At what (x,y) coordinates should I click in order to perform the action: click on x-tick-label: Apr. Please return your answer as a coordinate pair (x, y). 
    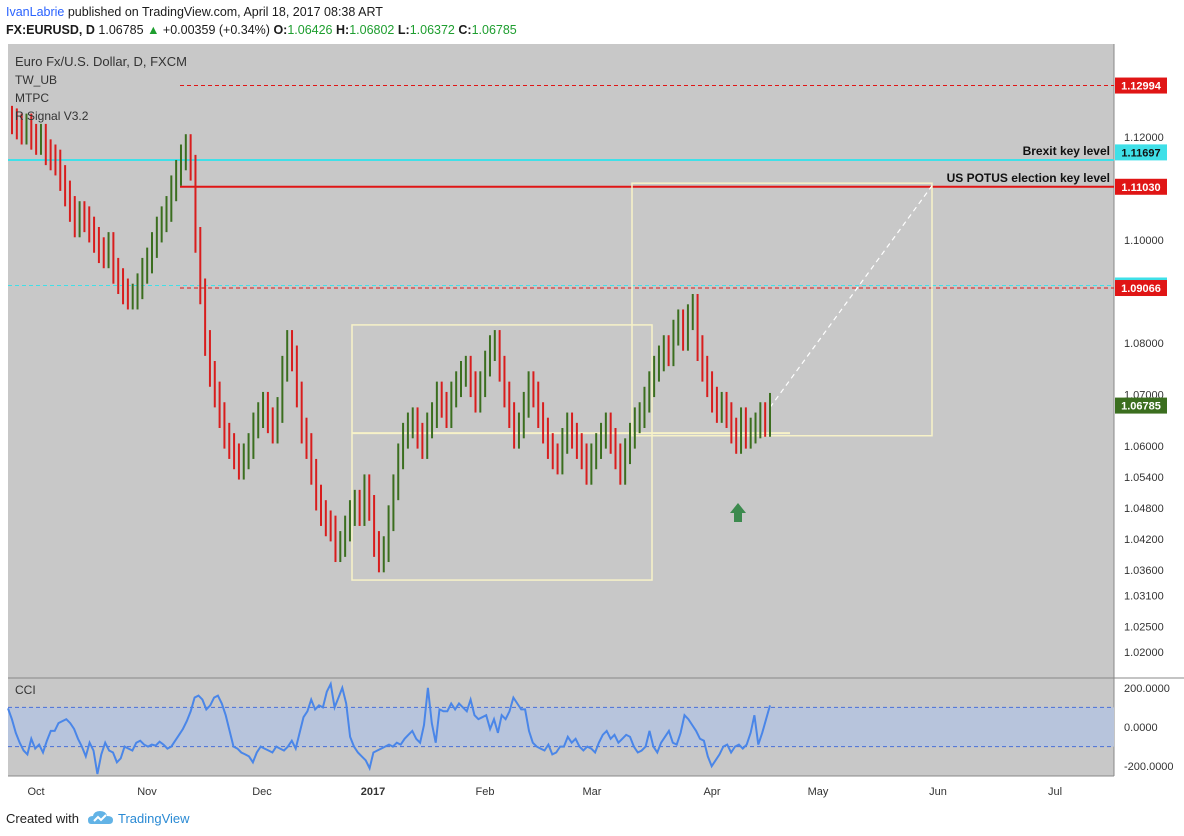
    Looking at the image, I should click on (711, 792).